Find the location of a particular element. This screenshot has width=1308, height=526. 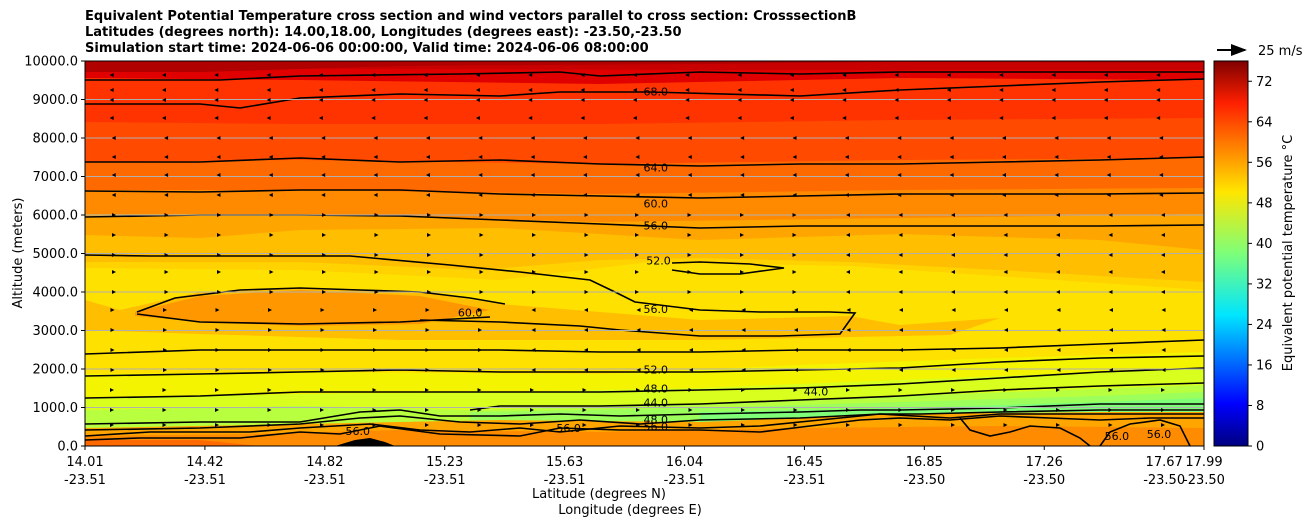

y-tick-label: 4000.0 is located at coordinates (56, 293).